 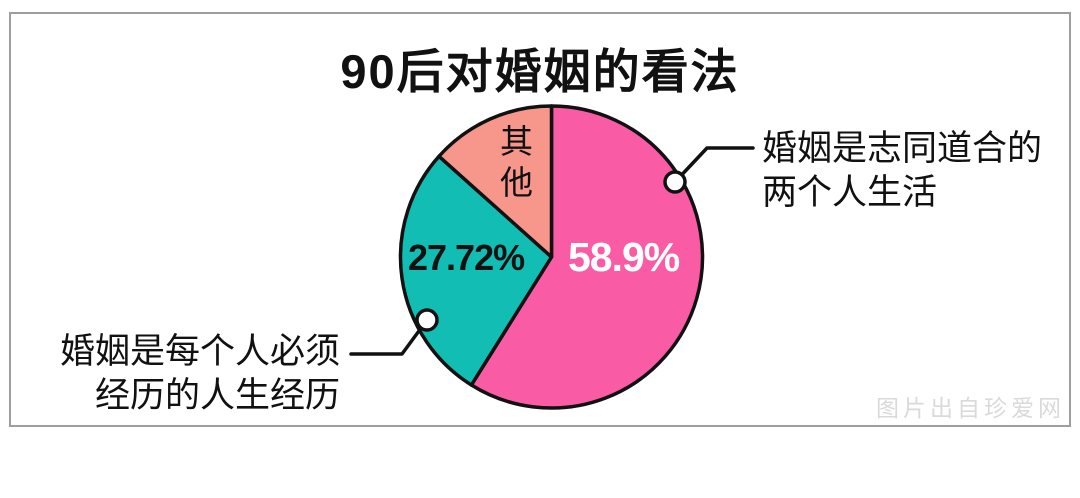 What do you see at coordinates (389, 337) in the screenshot?
I see `leader-line-teal` at bounding box center [389, 337].